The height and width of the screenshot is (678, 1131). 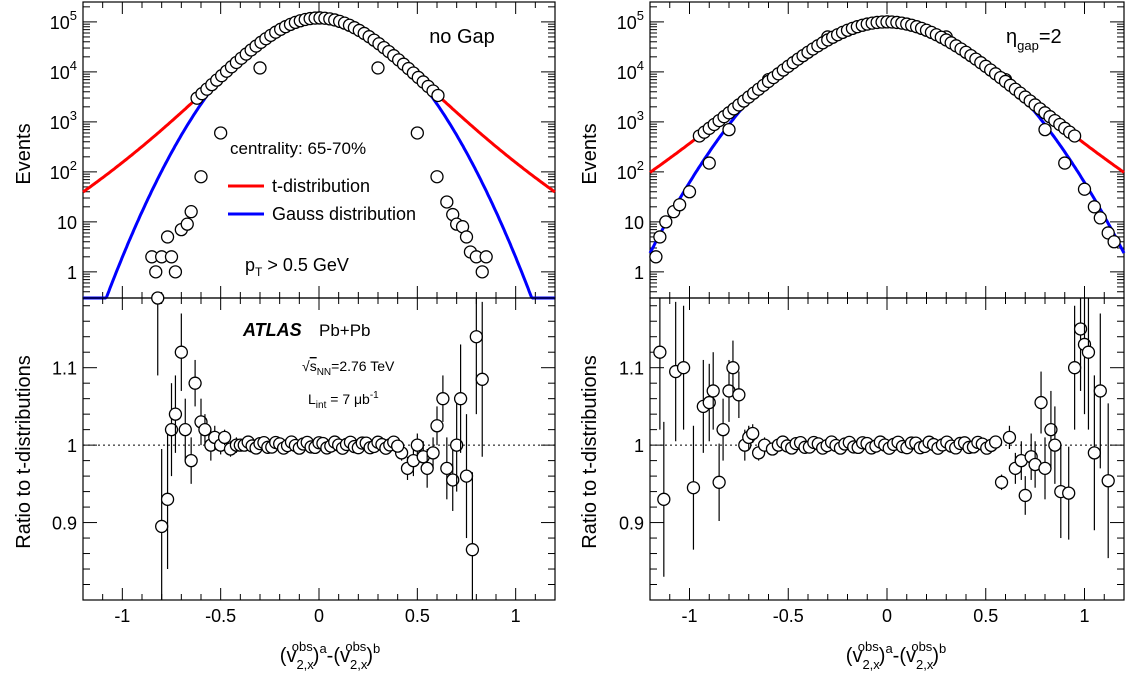 What do you see at coordinates (298, 148) in the screenshot?
I see `centrality-label: centrality: 65-70%` at bounding box center [298, 148].